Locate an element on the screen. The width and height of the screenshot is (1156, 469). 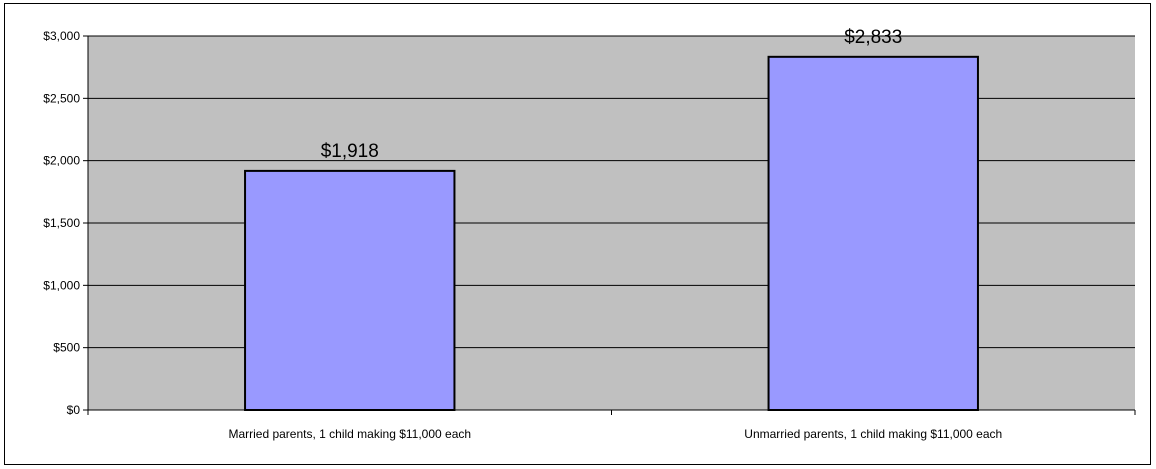
y-tick-label: $500 is located at coordinates (66, 348).